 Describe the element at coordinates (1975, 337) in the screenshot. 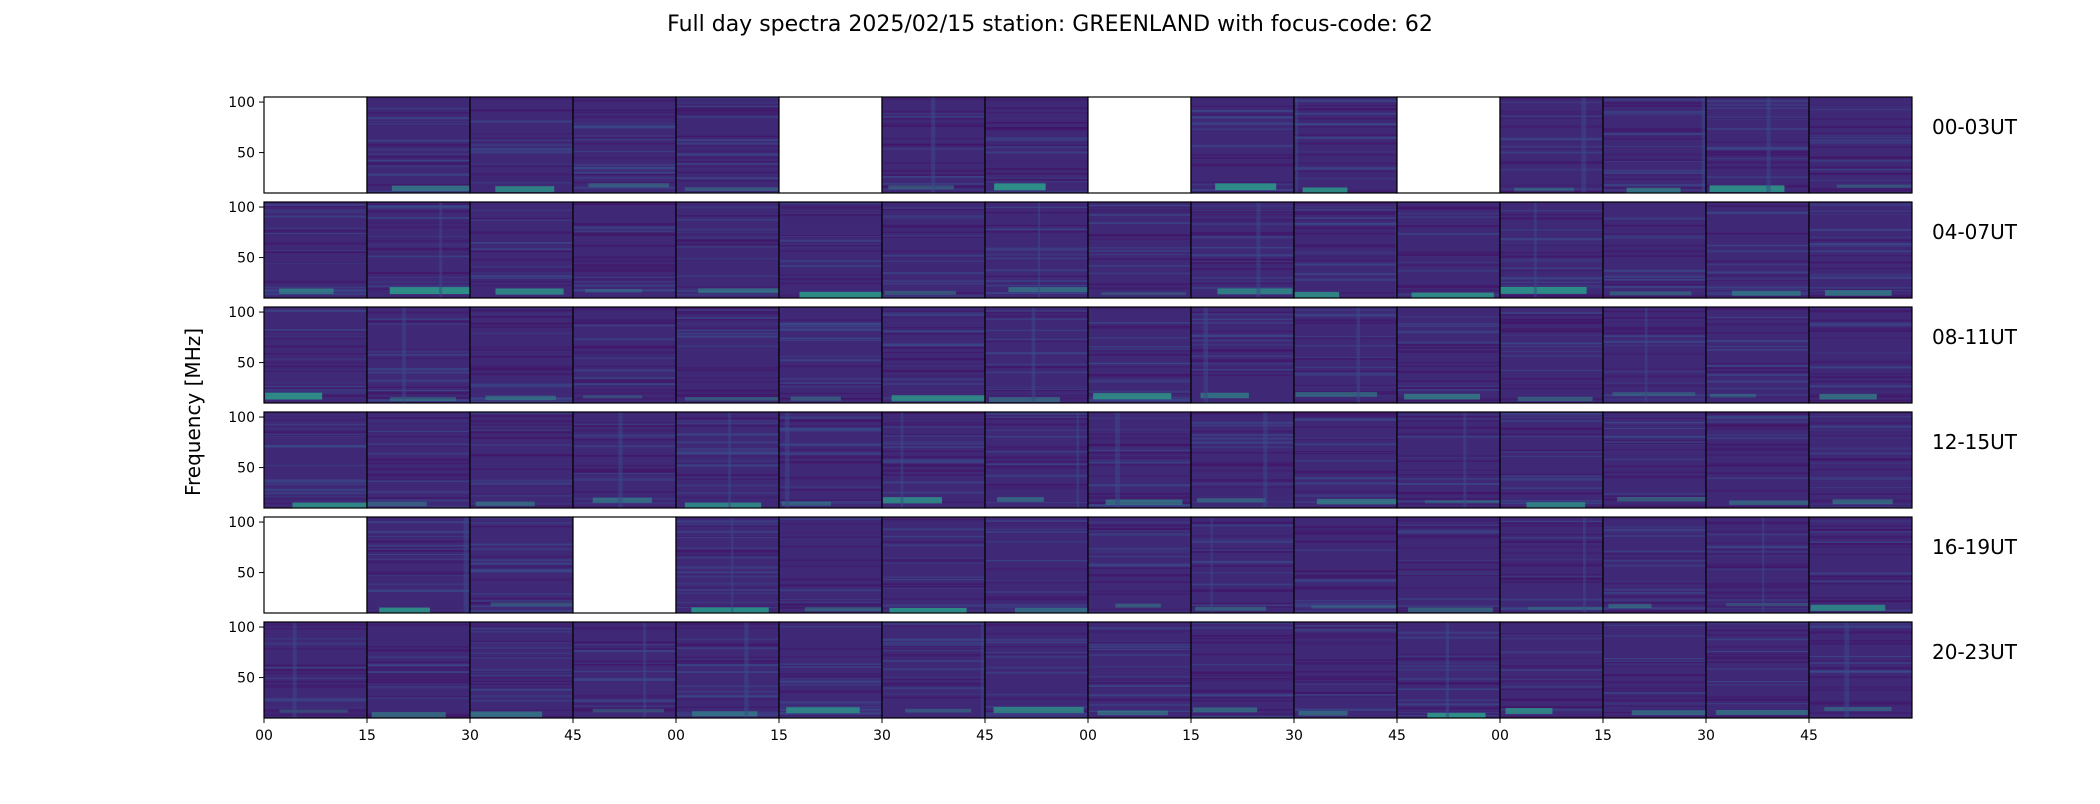

I see `row-label: 08-11UT` at that location.